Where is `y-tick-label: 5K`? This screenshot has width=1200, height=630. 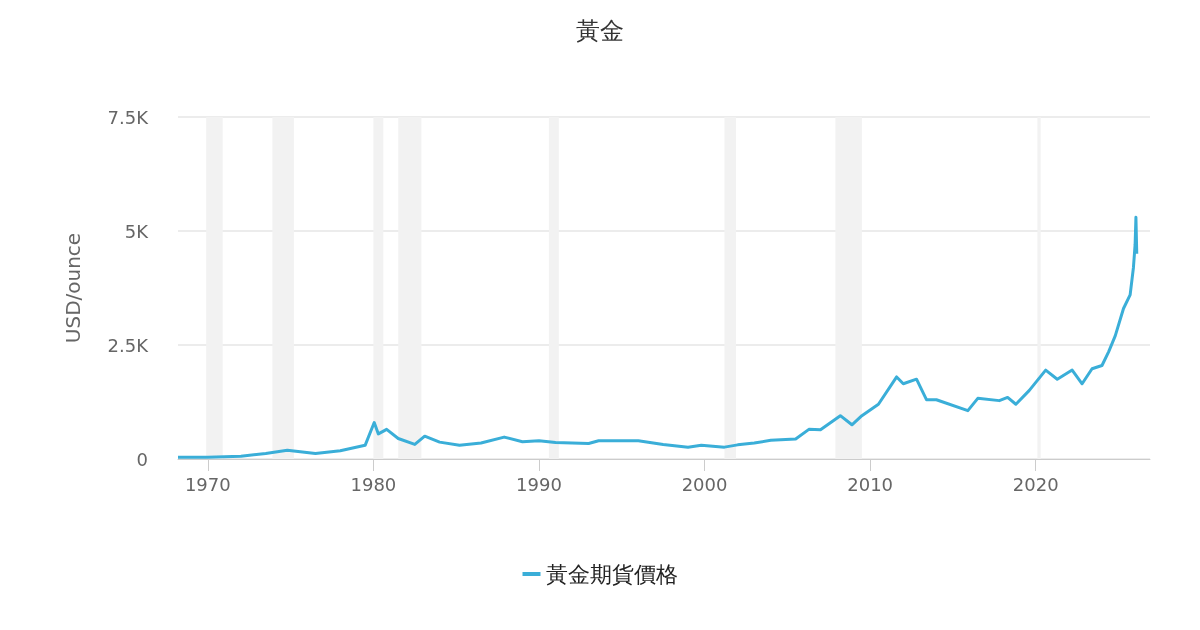 y-tick-label: 5K is located at coordinates (137, 231).